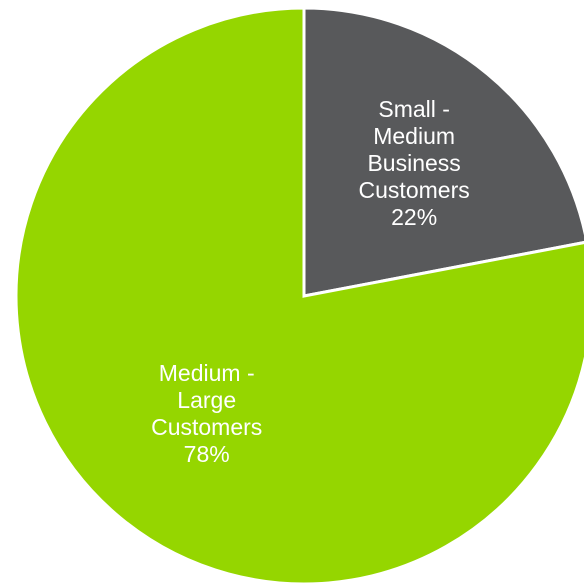 The width and height of the screenshot is (584, 585). I want to click on pie-slice-label-1: Small -Medium Business Customers 22%, so click(414, 163).